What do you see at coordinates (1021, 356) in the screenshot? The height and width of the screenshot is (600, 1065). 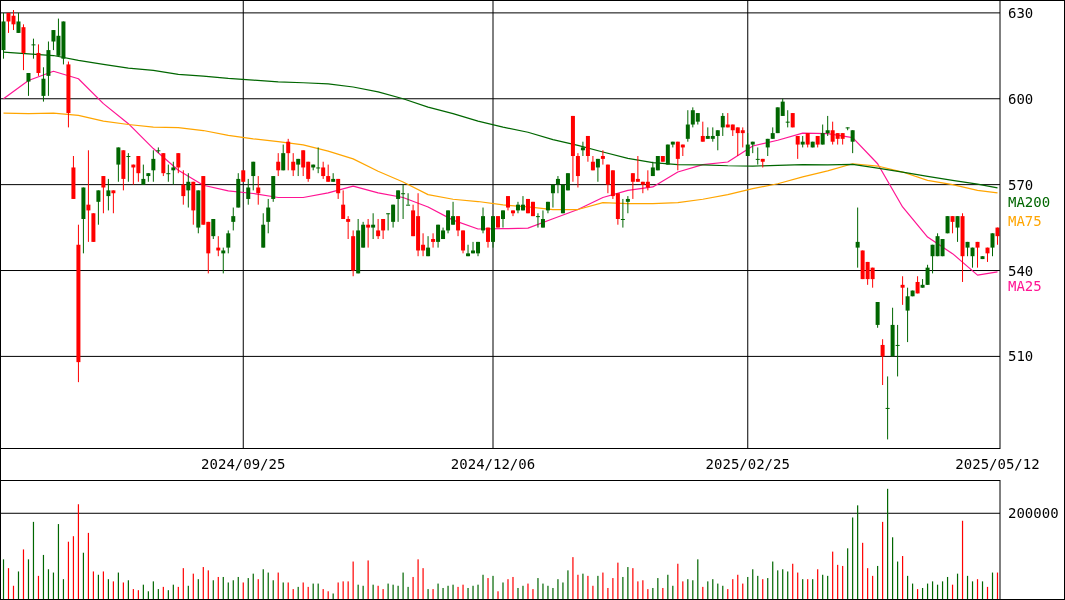 I see `y-tick-label: 510` at bounding box center [1021, 356].